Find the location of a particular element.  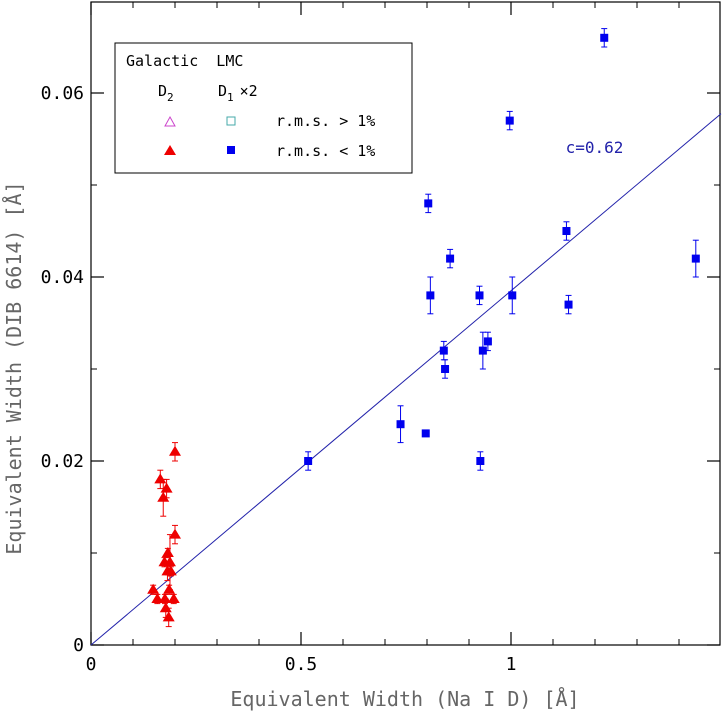

y-tick-label: 0 is located at coordinates (78, 645).